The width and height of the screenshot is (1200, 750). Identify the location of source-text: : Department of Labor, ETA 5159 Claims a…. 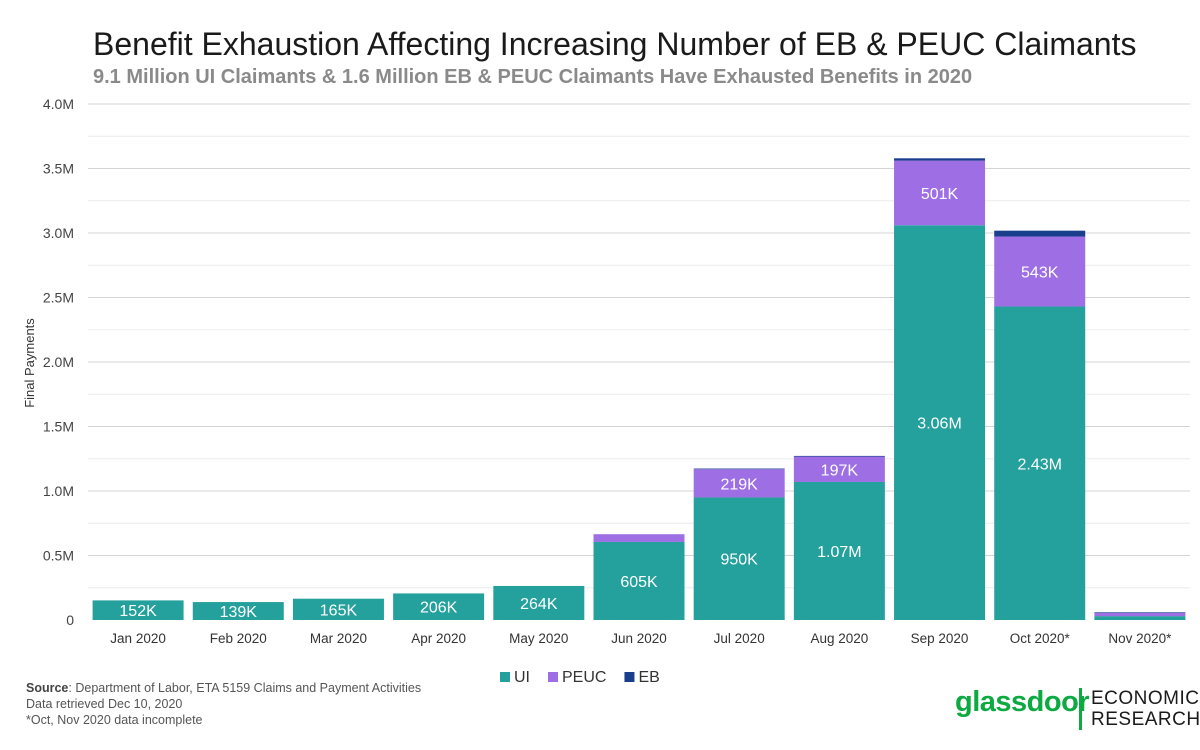
(245, 688).